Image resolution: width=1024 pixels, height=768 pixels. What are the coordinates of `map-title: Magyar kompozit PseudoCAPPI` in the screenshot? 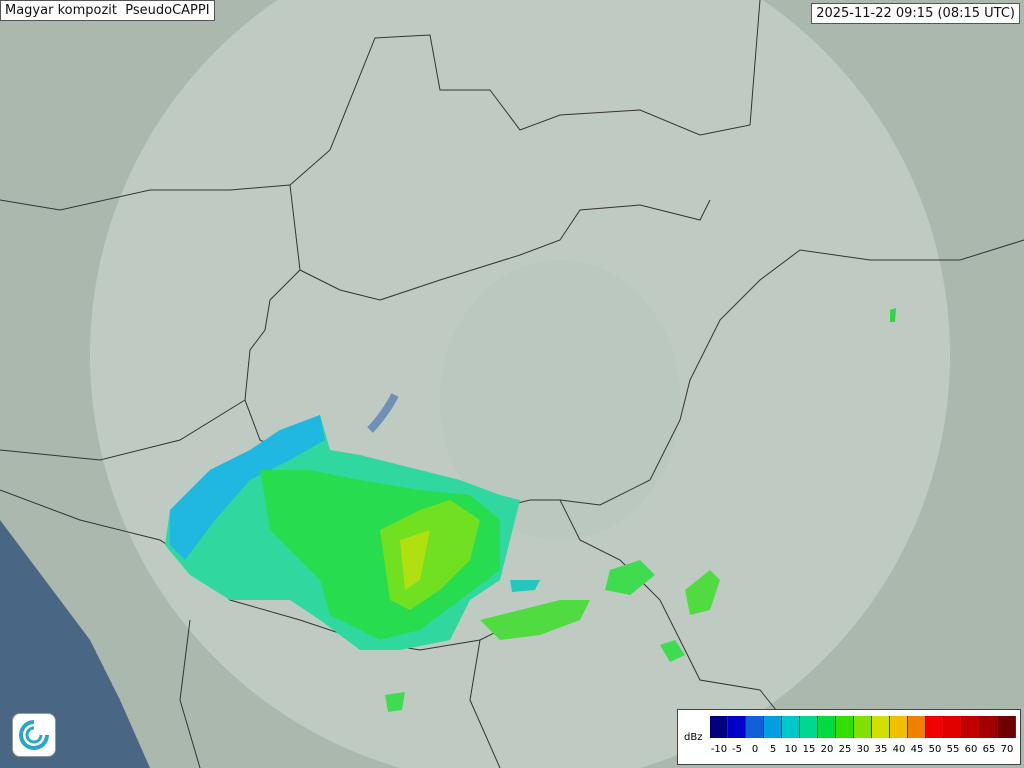 It's located at (107, 10).